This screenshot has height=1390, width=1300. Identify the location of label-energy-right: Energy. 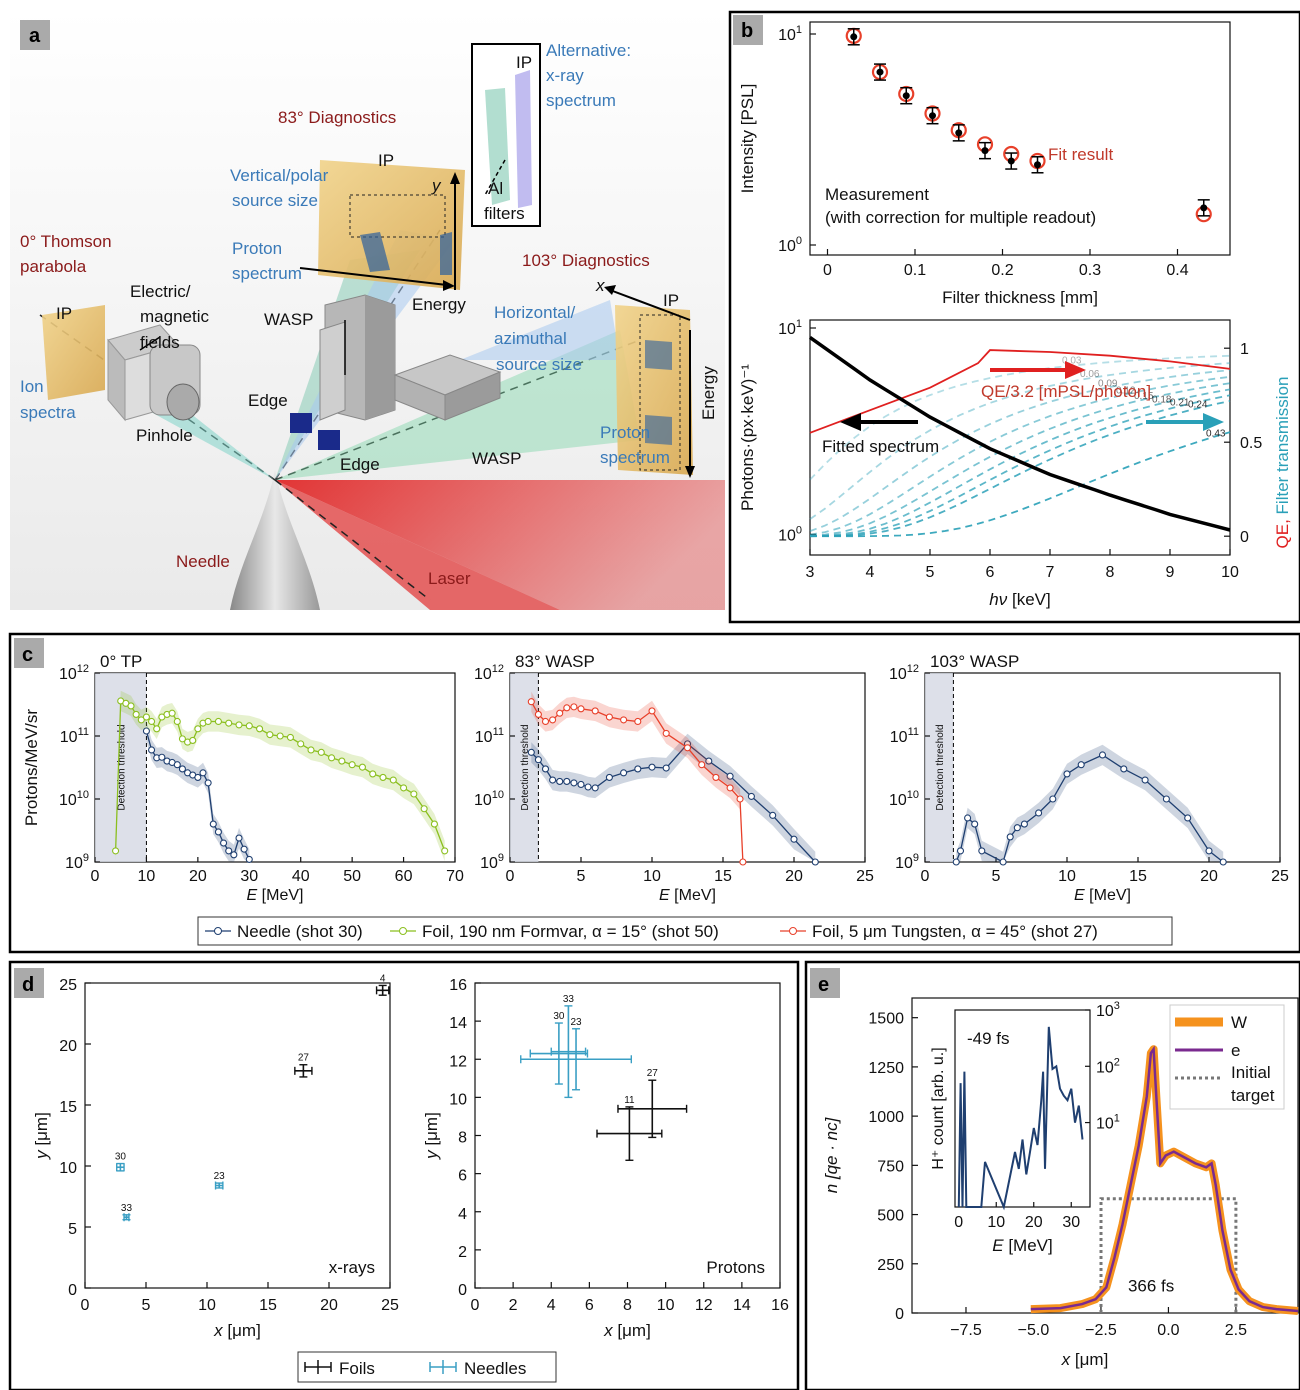
(708, 393).